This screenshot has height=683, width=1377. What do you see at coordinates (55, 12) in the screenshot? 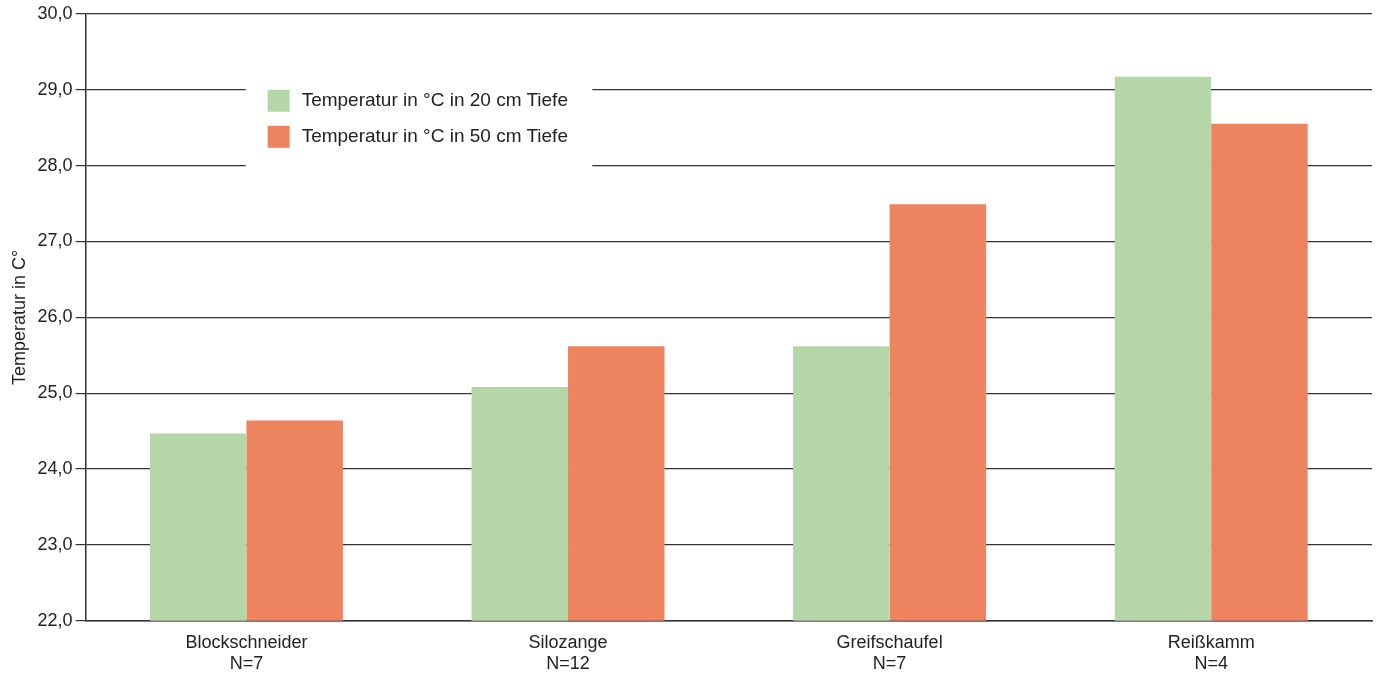
I see `y-tick-label: 30,0` at bounding box center [55, 12].